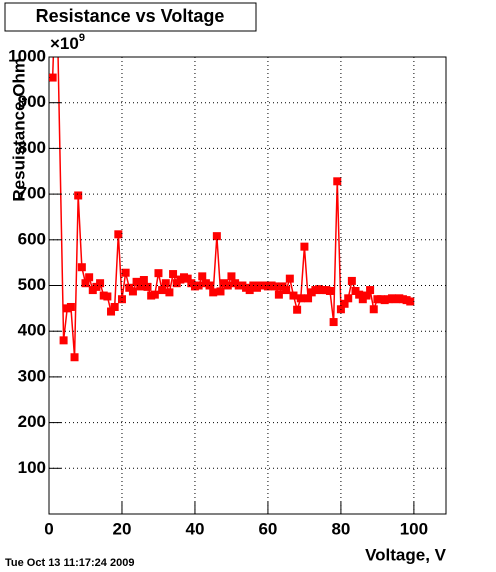 Image resolution: width=496 pixels, height=572 pixels. Describe the element at coordinates (32, 238) in the screenshot. I see `y-tick-label: 600` at that location.